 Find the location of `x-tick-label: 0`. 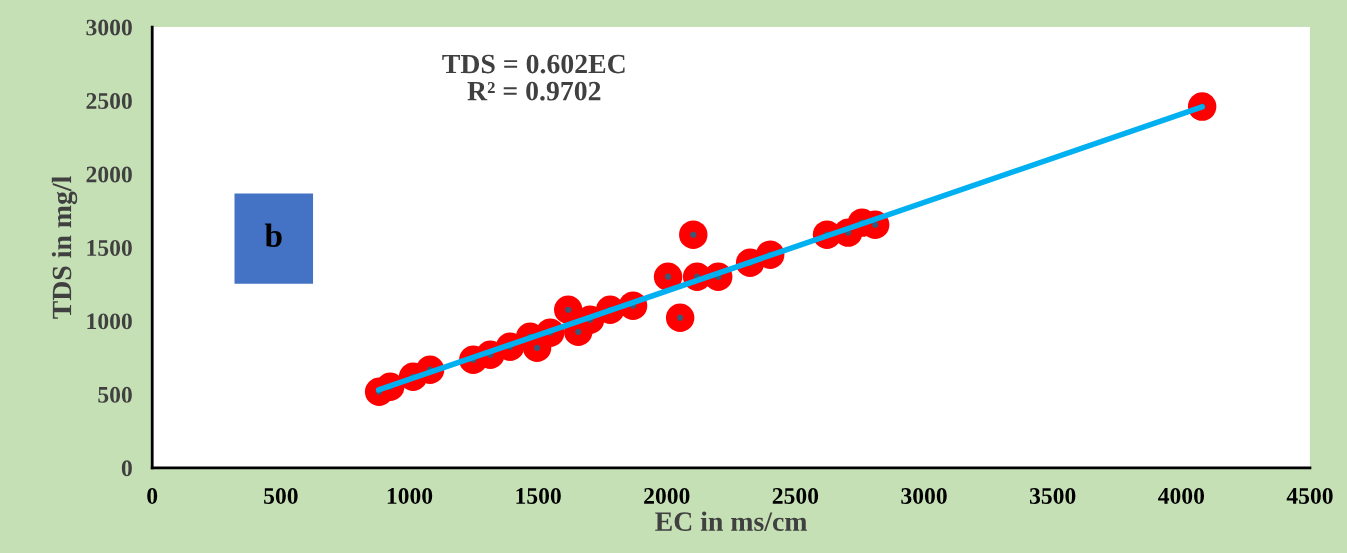

x-tick-label: 0 is located at coordinates (152, 495).